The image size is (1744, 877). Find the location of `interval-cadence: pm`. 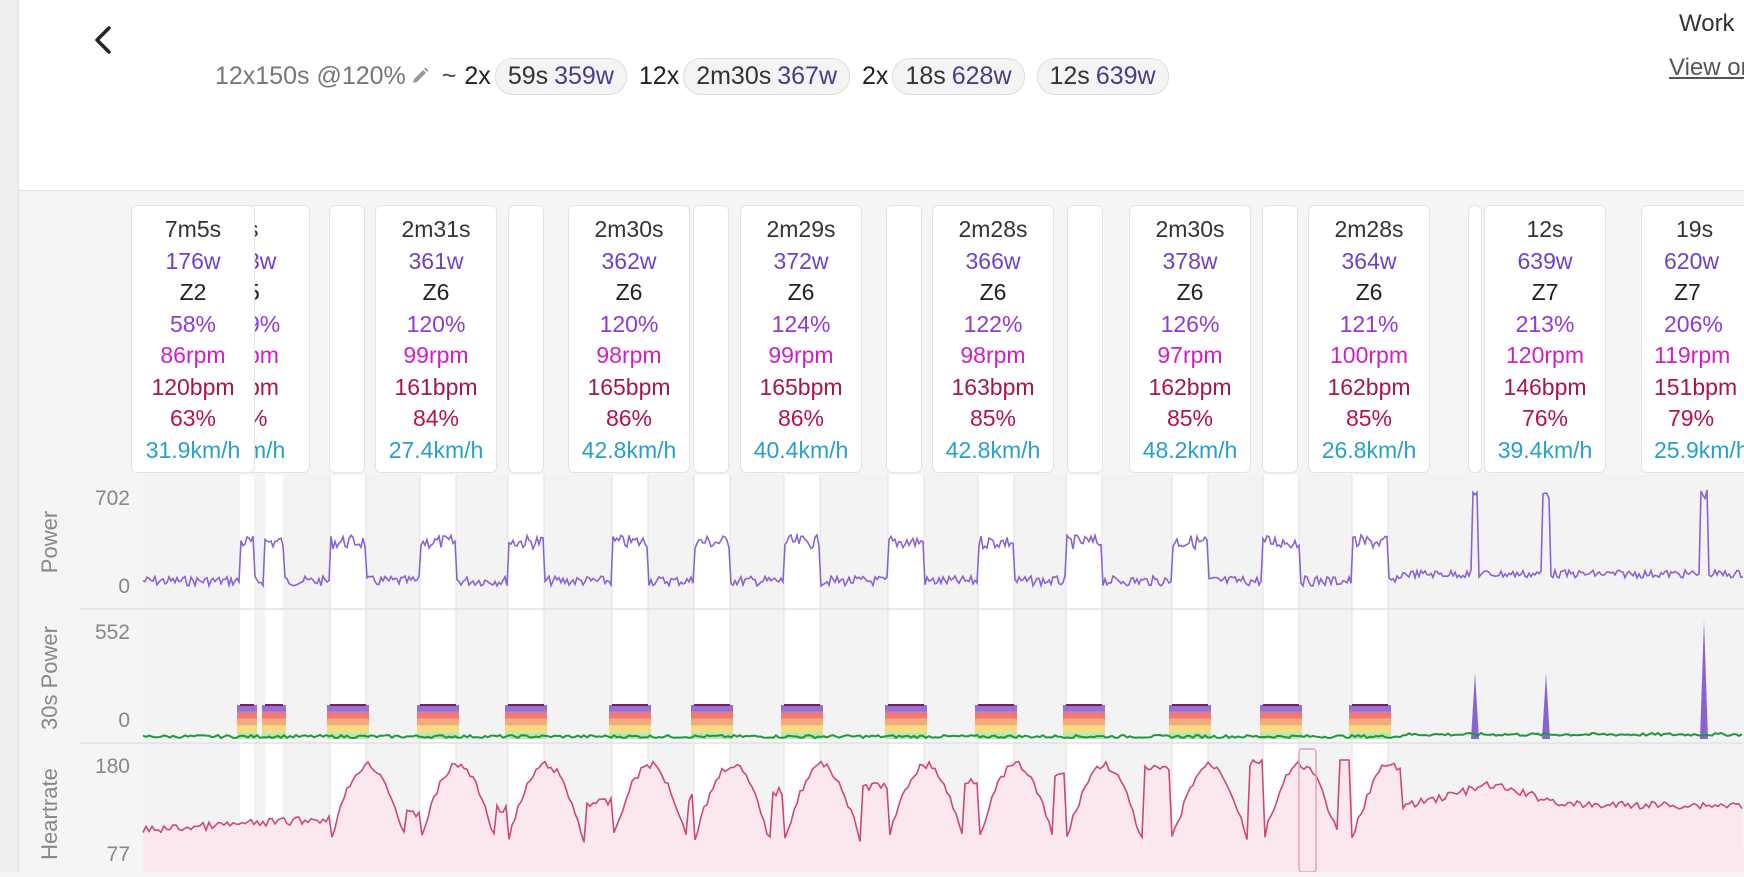

interval-cadence: pm is located at coordinates (263, 355).